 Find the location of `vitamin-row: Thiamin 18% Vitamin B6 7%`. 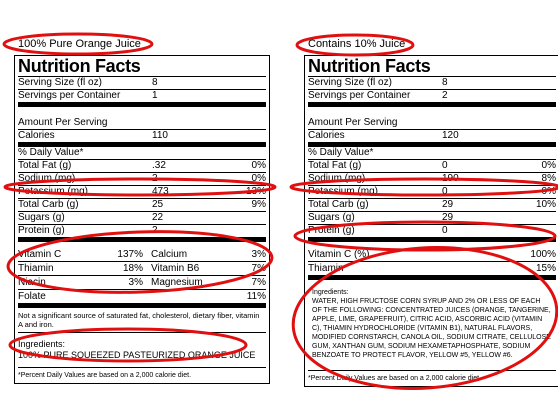

vitamin-row: Thiamin 18% Vitamin B6 7% is located at coordinates (142, 269).